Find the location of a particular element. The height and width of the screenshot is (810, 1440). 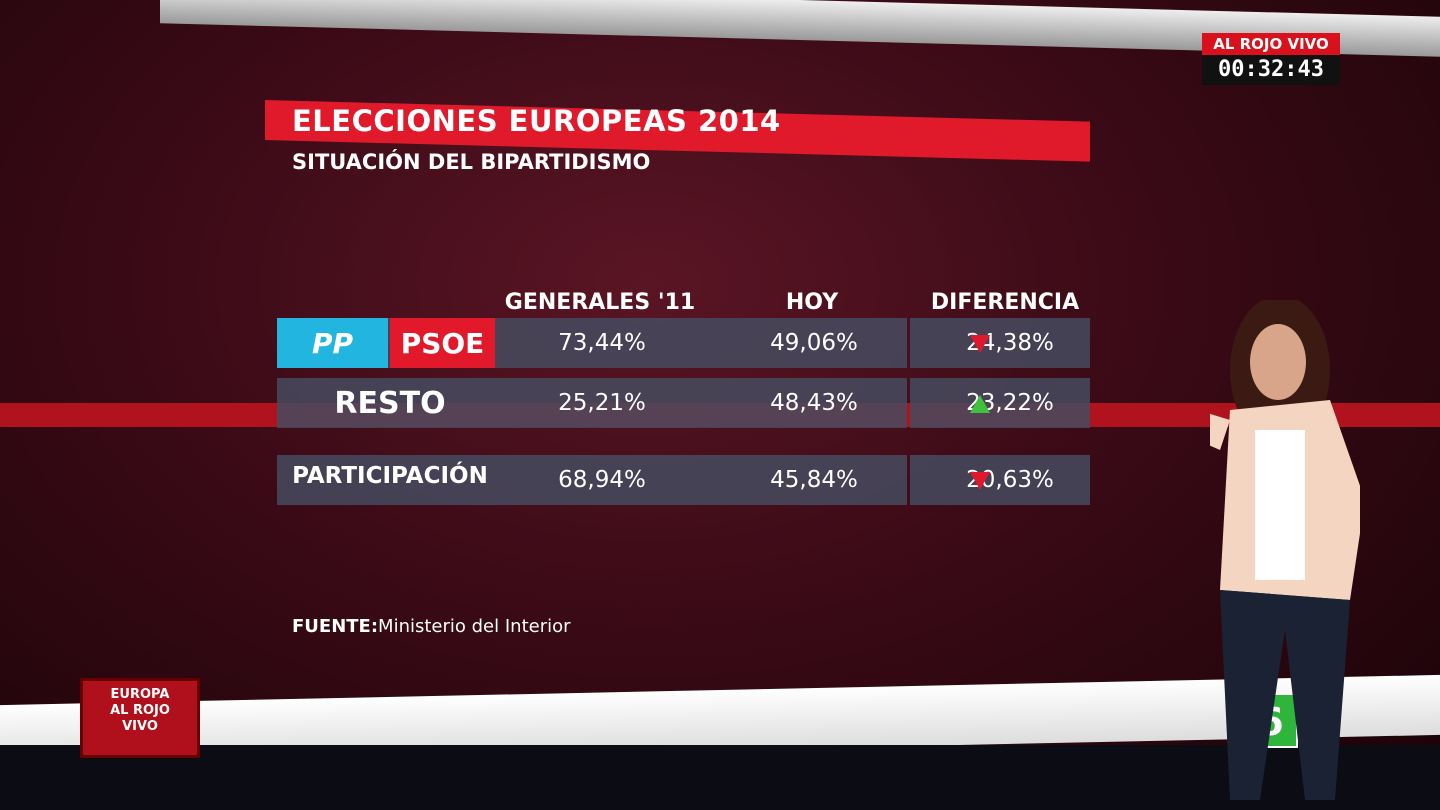

row-label: RESTO is located at coordinates (390, 403).